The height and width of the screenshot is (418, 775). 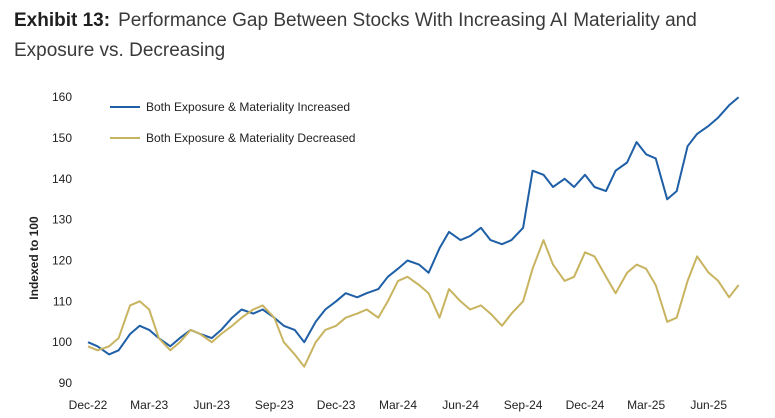 I want to click on x-tick-label: Dec-23, so click(x=336, y=405).